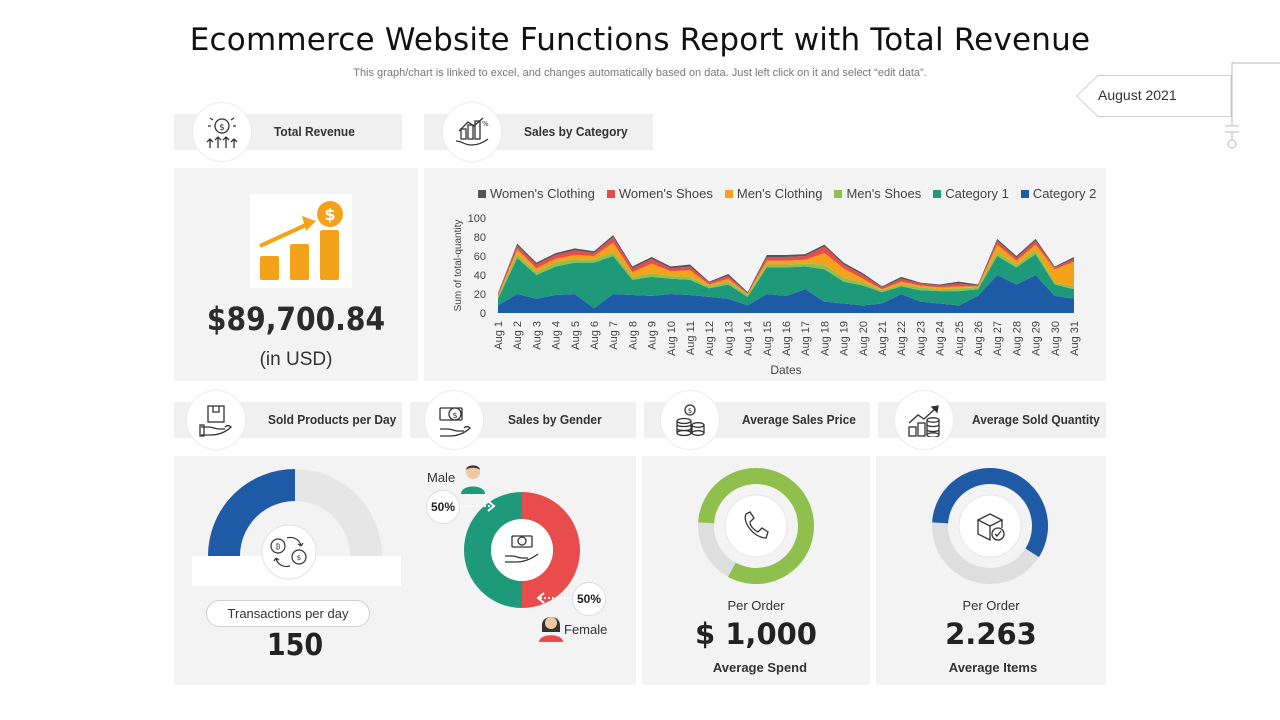 The image size is (1280, 720). I want to click on x-tick-label: Aug 6, so click(595, 335).